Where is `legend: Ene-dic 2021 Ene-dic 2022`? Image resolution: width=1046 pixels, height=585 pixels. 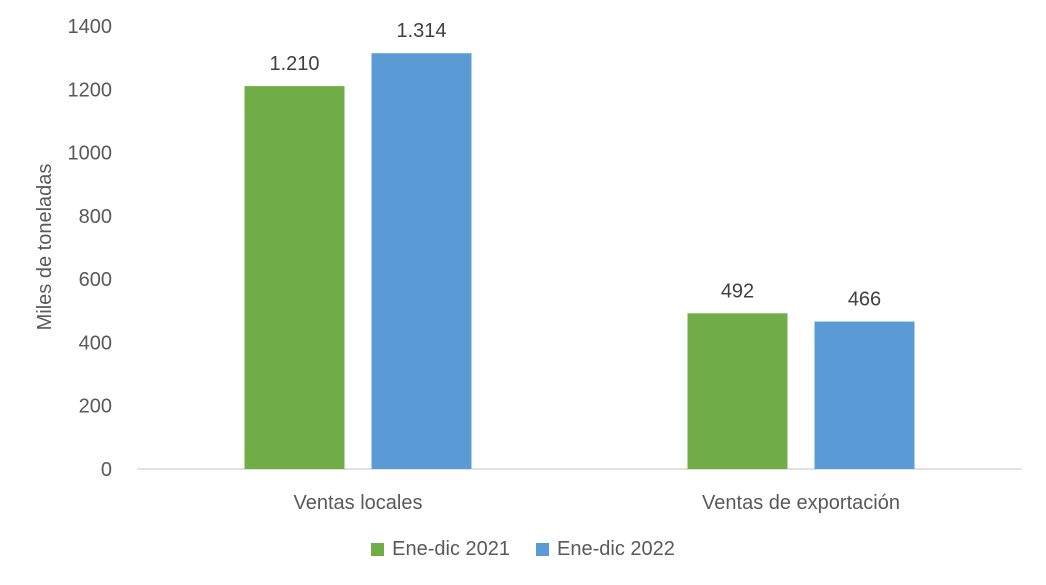 legend: Ene-dic 2021 Ene-dic 2022 is located at coordinates (523, 549).